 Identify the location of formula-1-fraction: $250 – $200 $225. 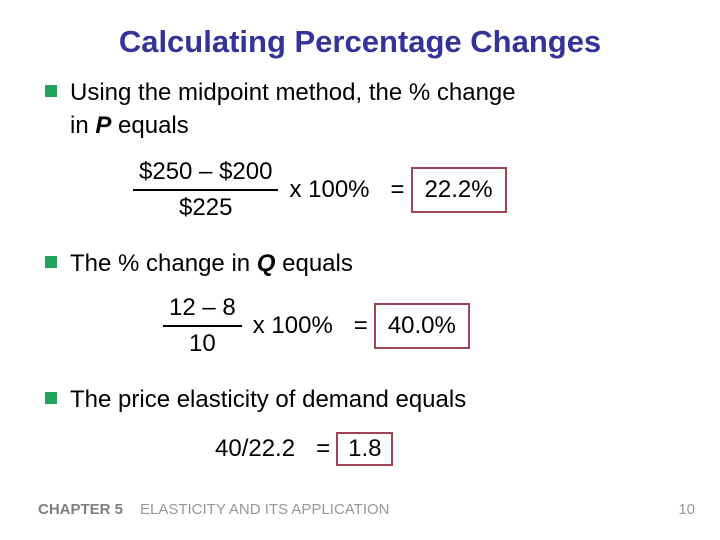
(206, 190).